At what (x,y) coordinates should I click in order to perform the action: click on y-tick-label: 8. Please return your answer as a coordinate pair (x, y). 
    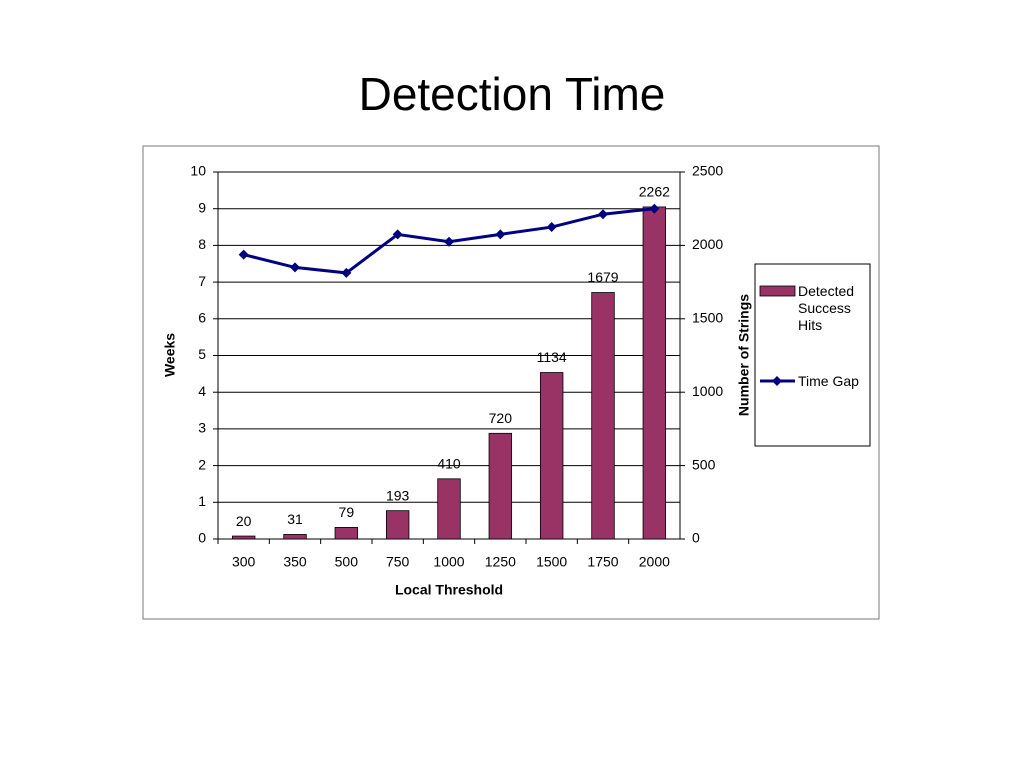
    Looking at the image, I should click on (202, 244).